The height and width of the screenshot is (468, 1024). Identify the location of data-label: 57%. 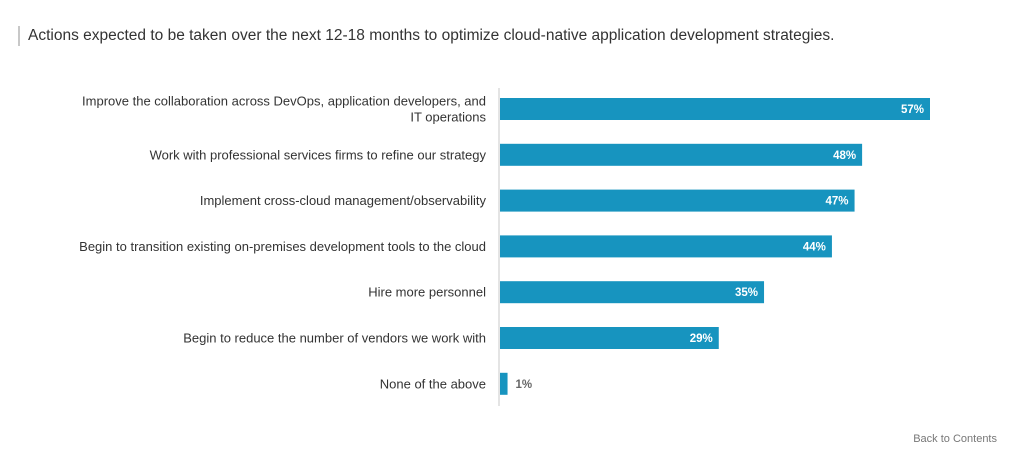
(912, 110).